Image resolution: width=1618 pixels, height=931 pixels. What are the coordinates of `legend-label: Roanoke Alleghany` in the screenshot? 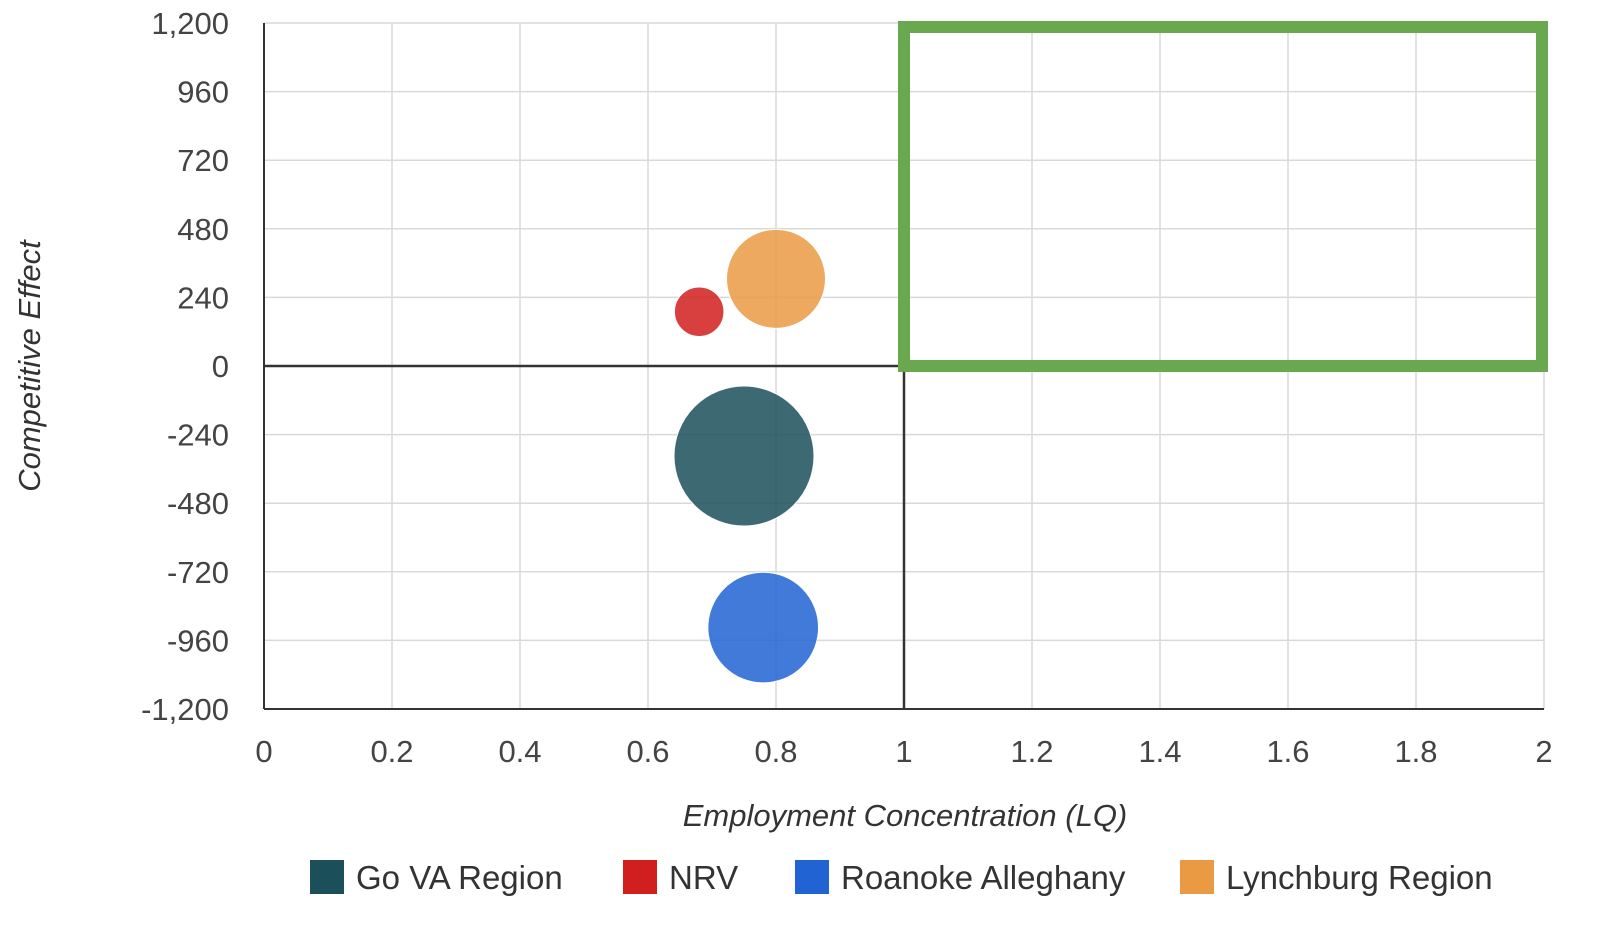 It's located at (983, 877).